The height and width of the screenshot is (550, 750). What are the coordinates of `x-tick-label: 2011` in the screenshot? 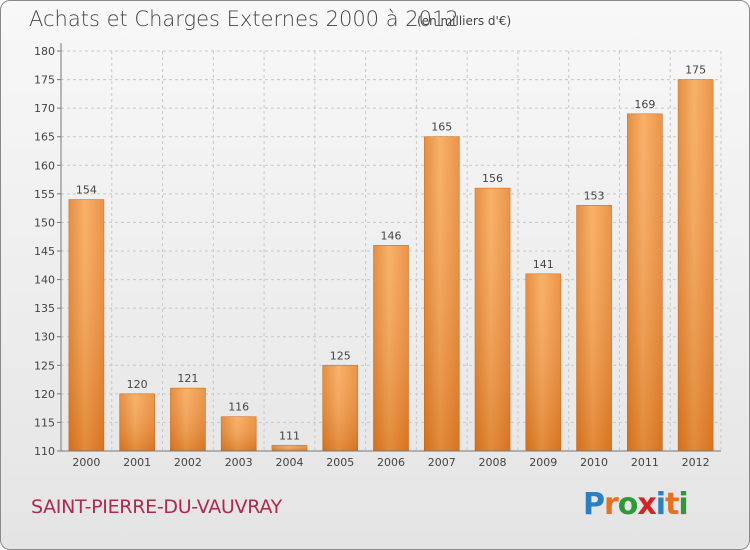 It's located at (645, 462).